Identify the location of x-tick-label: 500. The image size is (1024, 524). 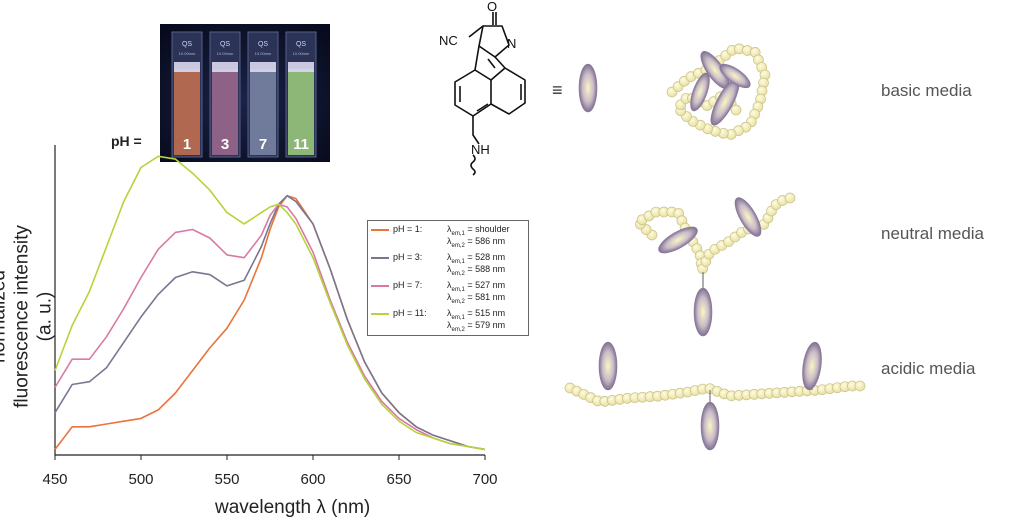
(140, 479).